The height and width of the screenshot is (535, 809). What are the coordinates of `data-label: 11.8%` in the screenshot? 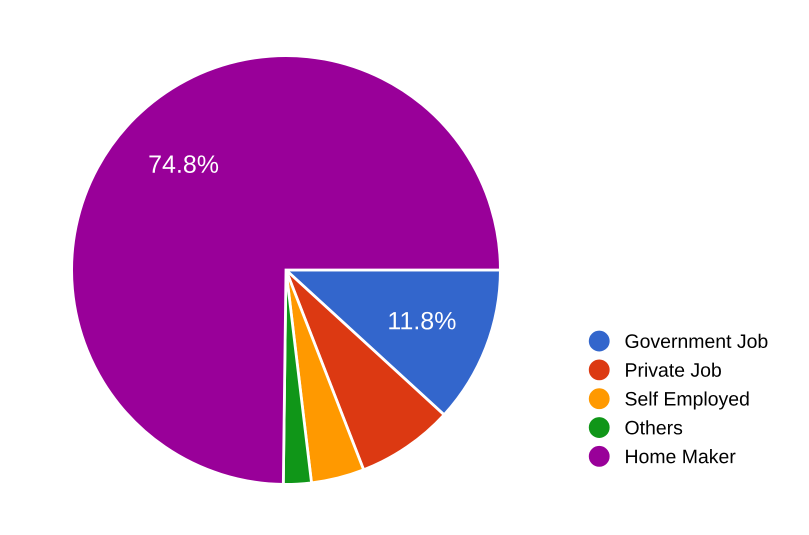 It's located at (422, 321).